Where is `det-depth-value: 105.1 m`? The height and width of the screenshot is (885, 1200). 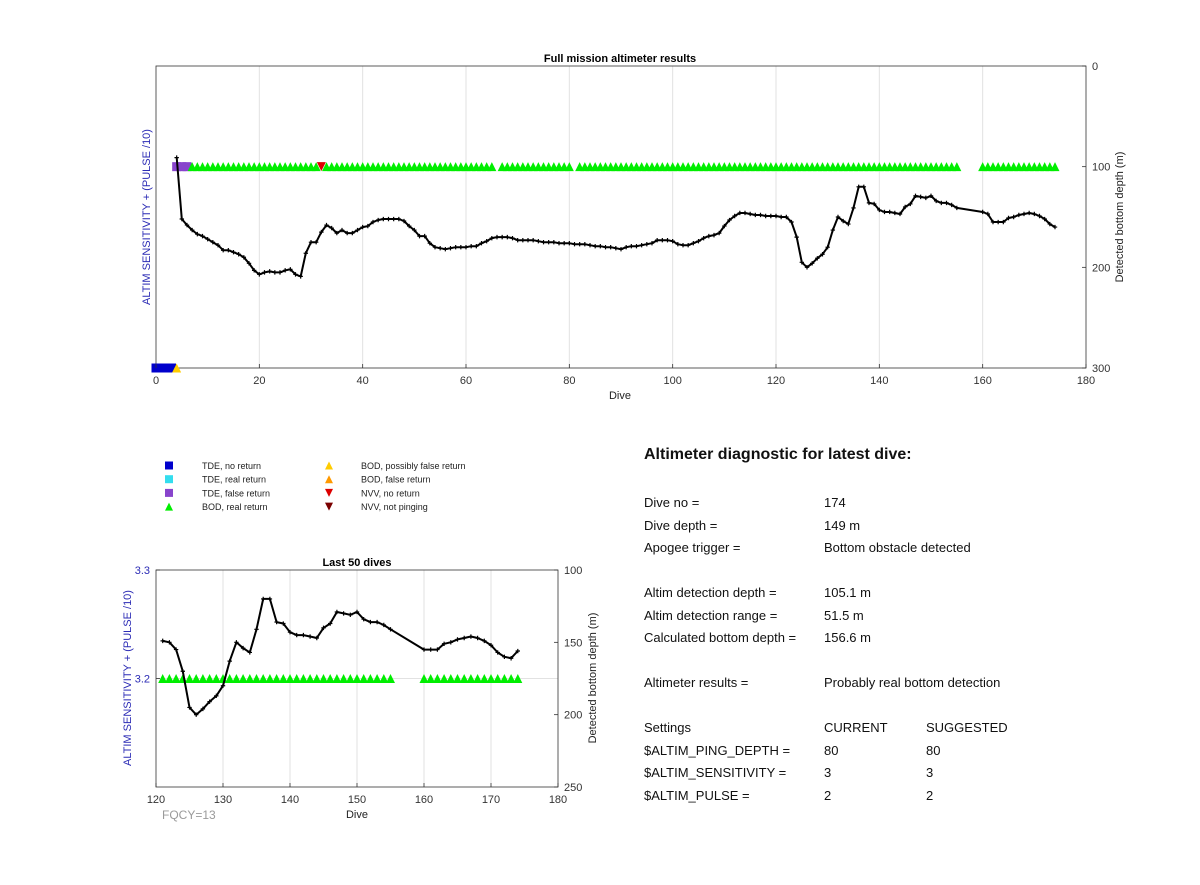 det-depth-value: 105.1 m is located at coordinates (847, 592).